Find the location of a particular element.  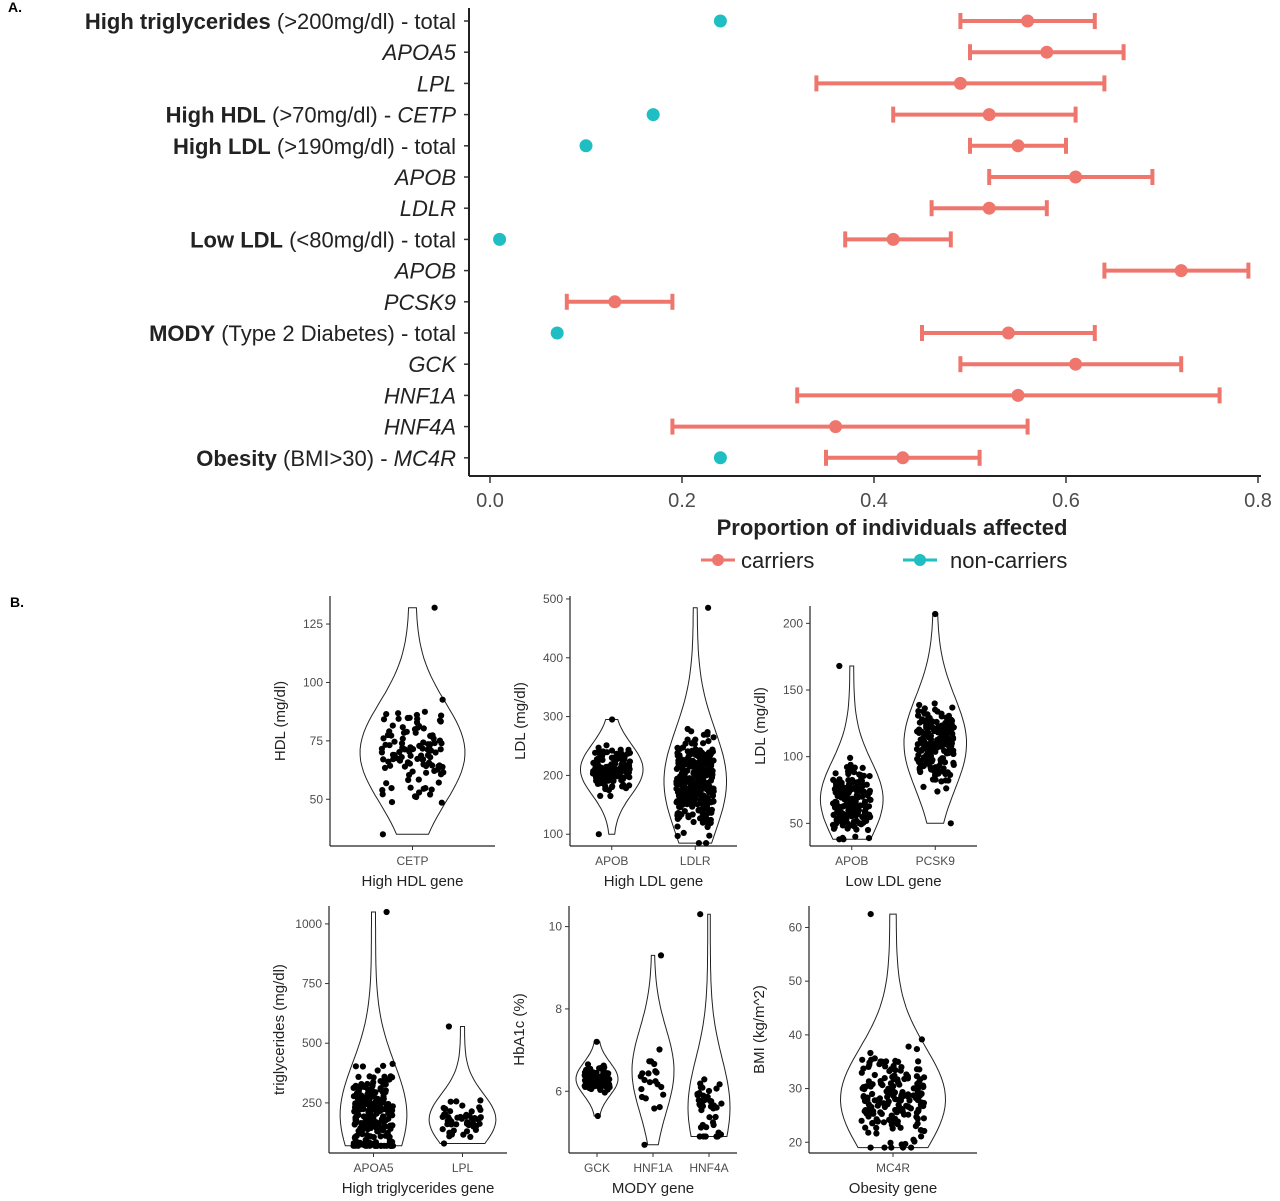

y-tick-label: 750 is located at coordinates (312, 984).